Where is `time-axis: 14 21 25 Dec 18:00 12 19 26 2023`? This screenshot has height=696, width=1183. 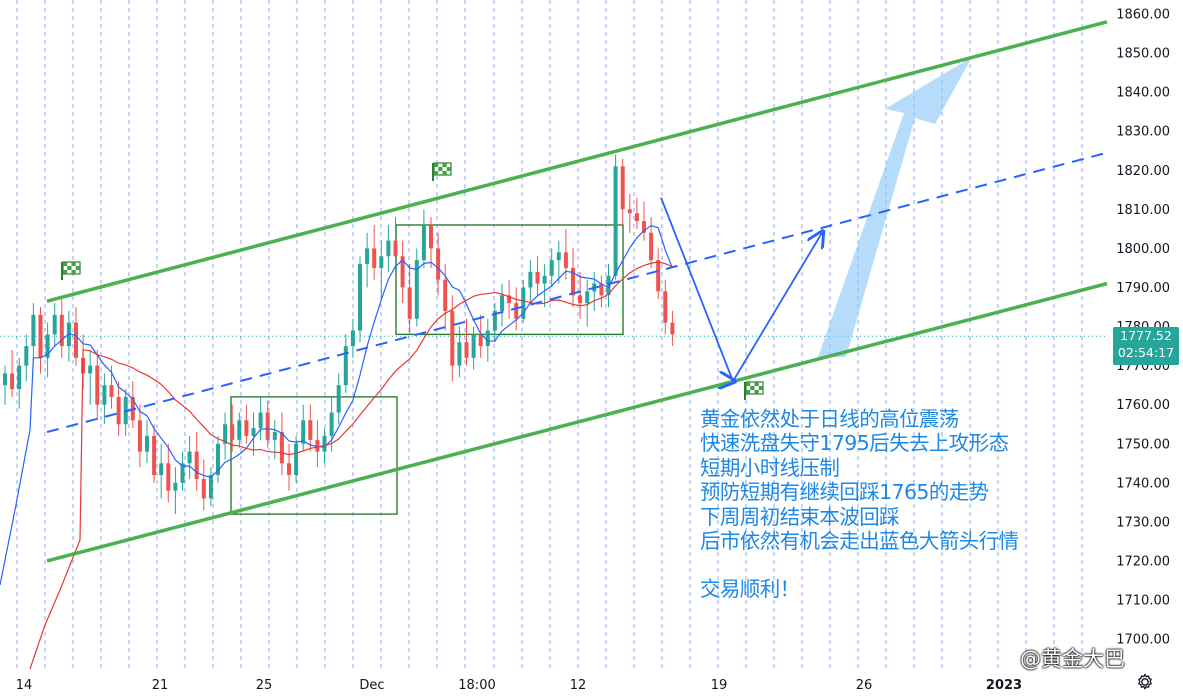 time-axis: 14 21 25 Dec 18:00 12 19 26 2023 is located at coordinates (519, 685).